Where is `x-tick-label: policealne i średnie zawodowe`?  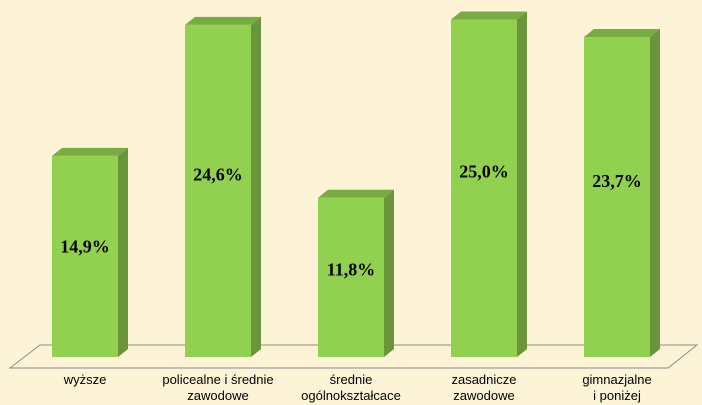
x-tick-label: policealne i średnie zawodowe is located at coordinates (217, 387).